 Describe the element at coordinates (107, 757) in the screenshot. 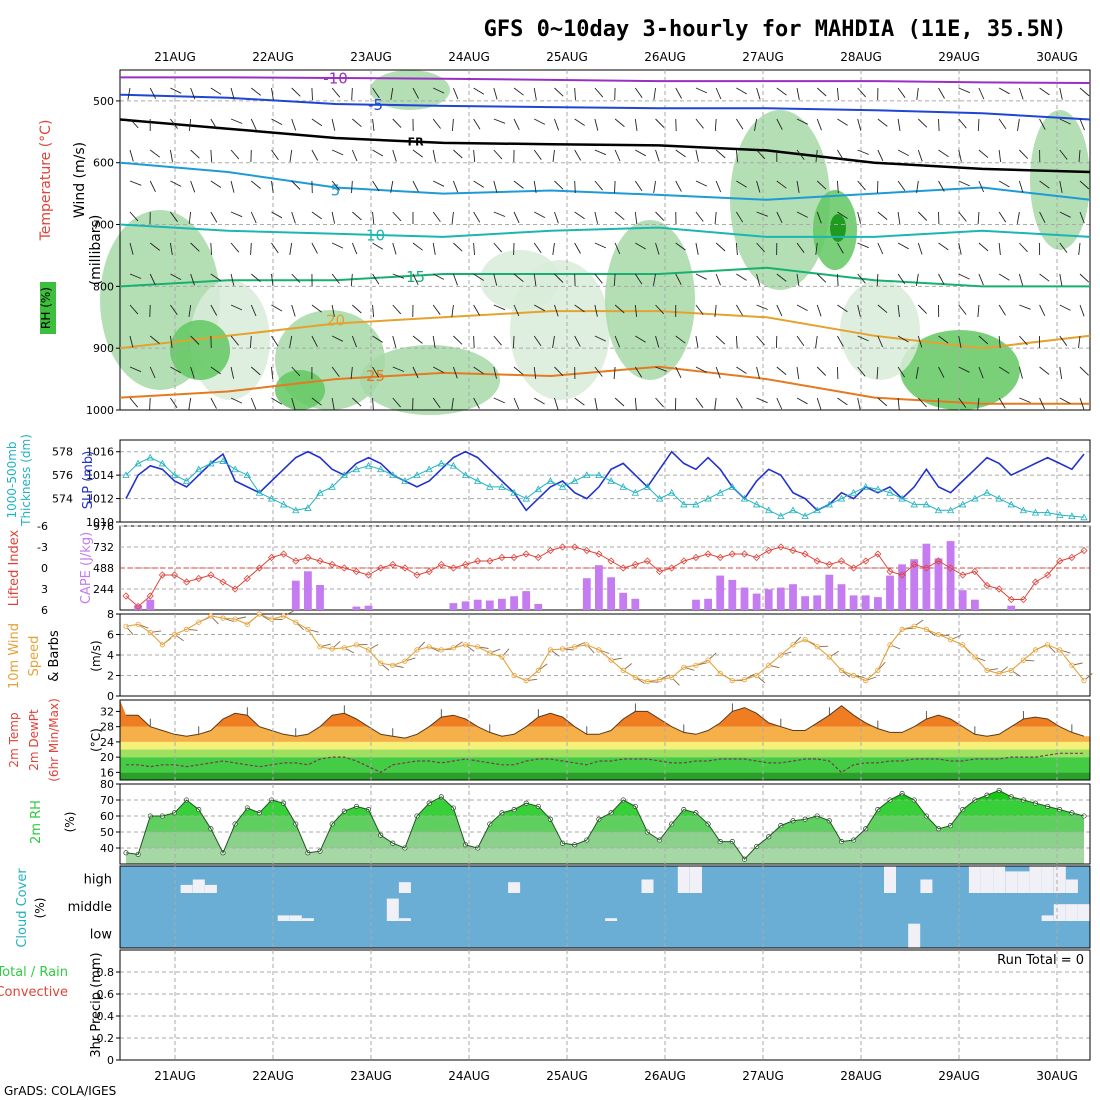

I see `temp-tick-label: 20` at that location.